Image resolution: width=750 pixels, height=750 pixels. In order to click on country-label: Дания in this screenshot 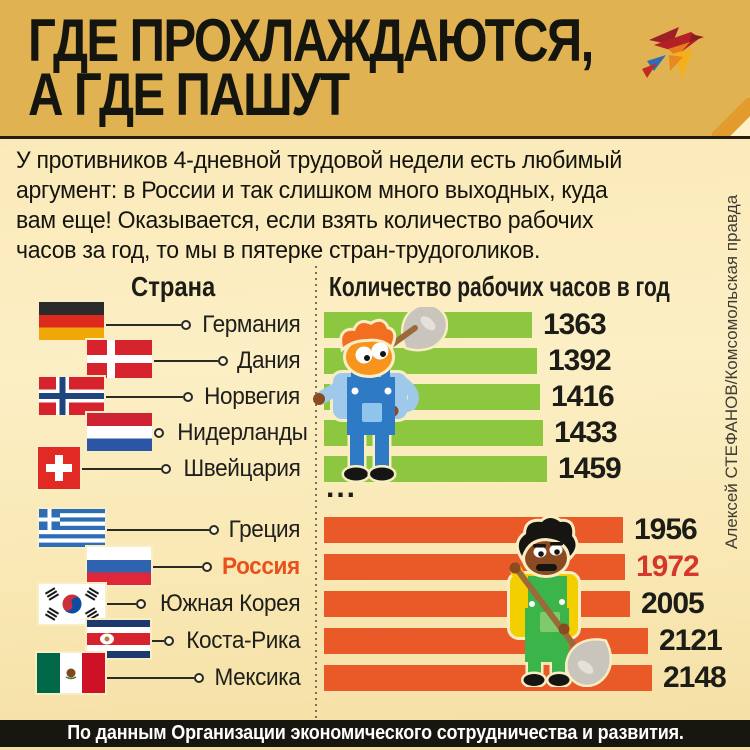, I will do `click(268, 360)`.